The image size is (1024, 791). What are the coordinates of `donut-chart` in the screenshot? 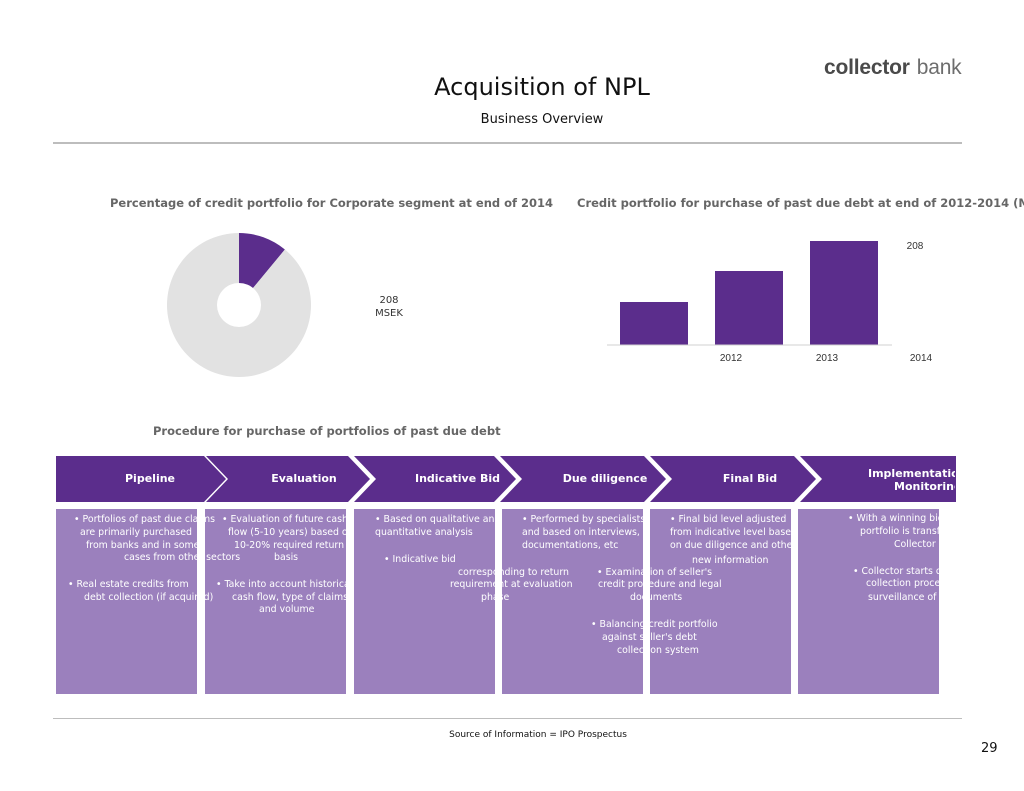 It's located at (238, 305).